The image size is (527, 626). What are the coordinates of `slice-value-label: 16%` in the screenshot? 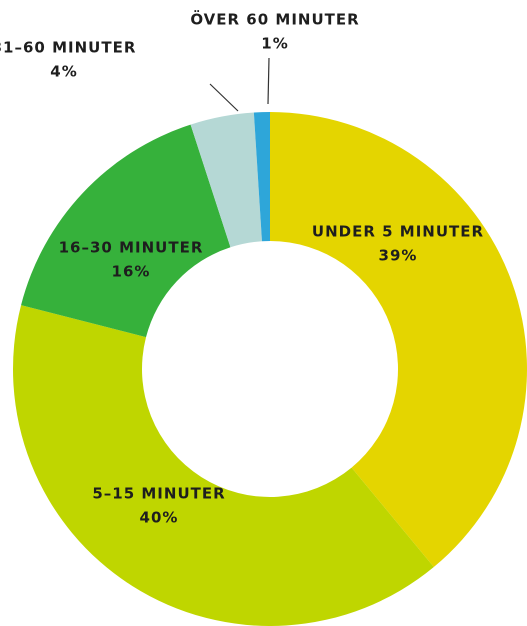 It's located at (131, 272).